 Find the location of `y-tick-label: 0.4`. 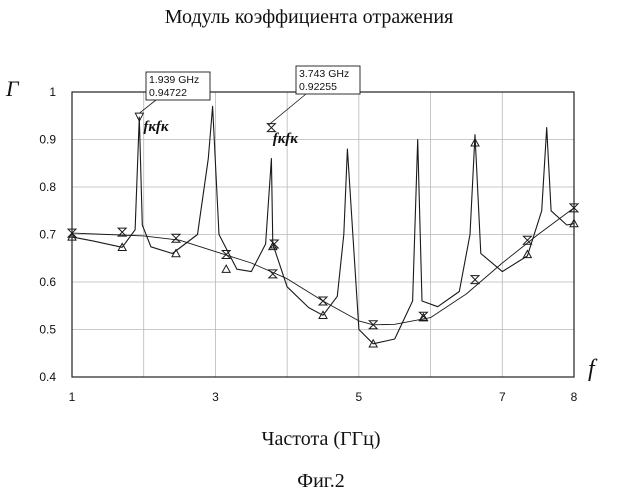

y-tick-label: 0.4 is located at coordinates (47, 377).